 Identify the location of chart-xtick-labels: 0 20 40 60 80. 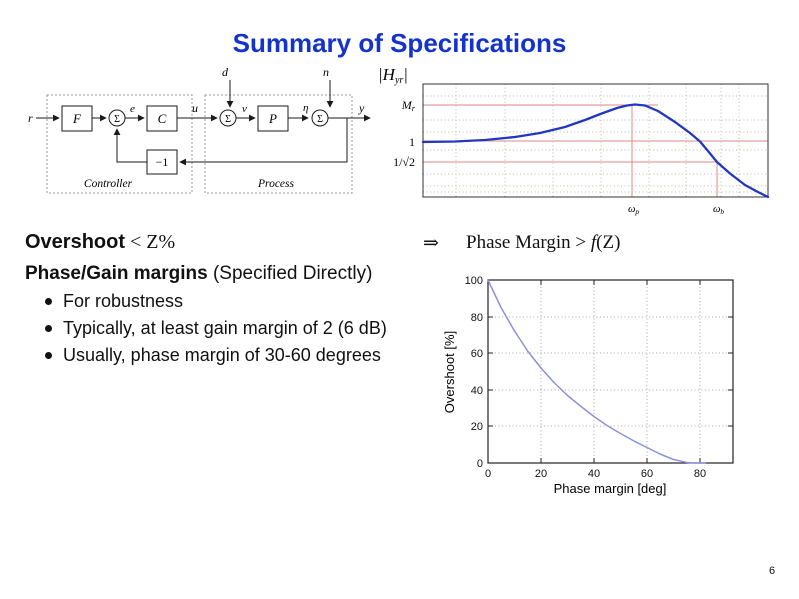
(595, 474).